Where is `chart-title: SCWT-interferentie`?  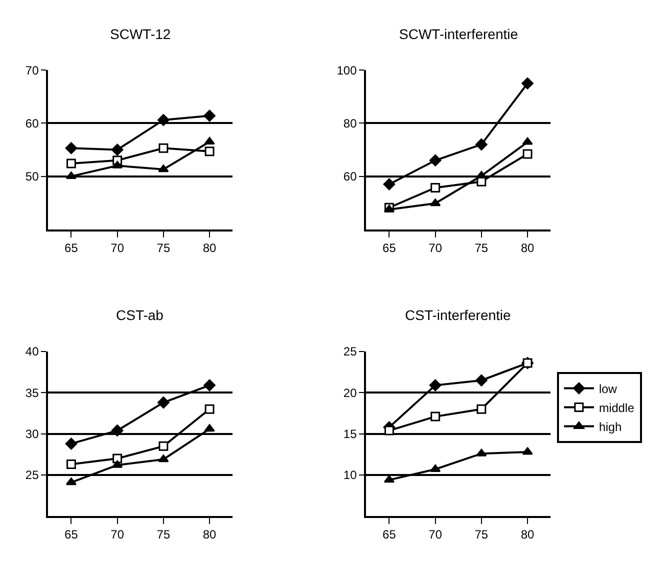 chart-title: SCWT-interferentie is located at coordinates (458, 34).